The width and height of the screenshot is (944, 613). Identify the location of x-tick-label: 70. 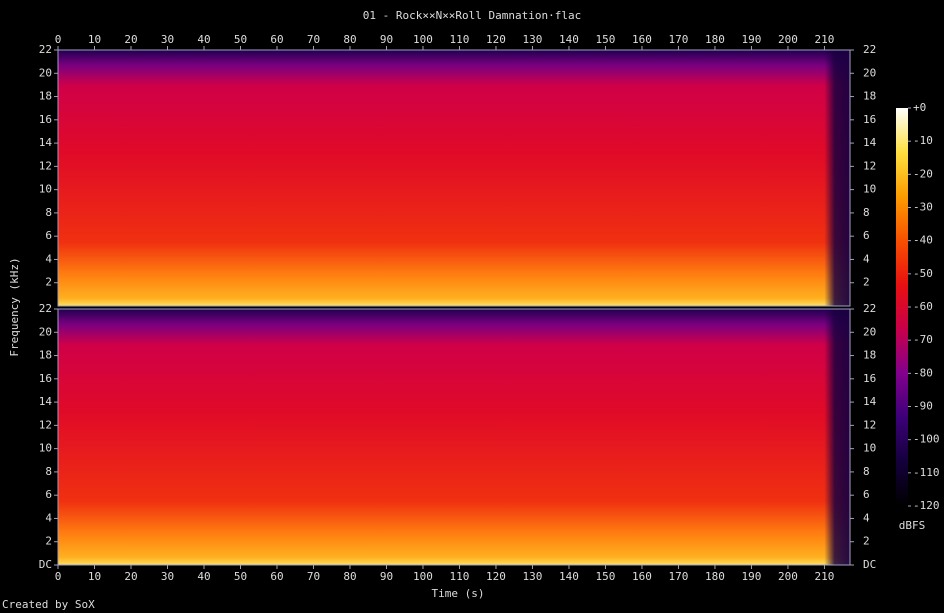
(313, 576).